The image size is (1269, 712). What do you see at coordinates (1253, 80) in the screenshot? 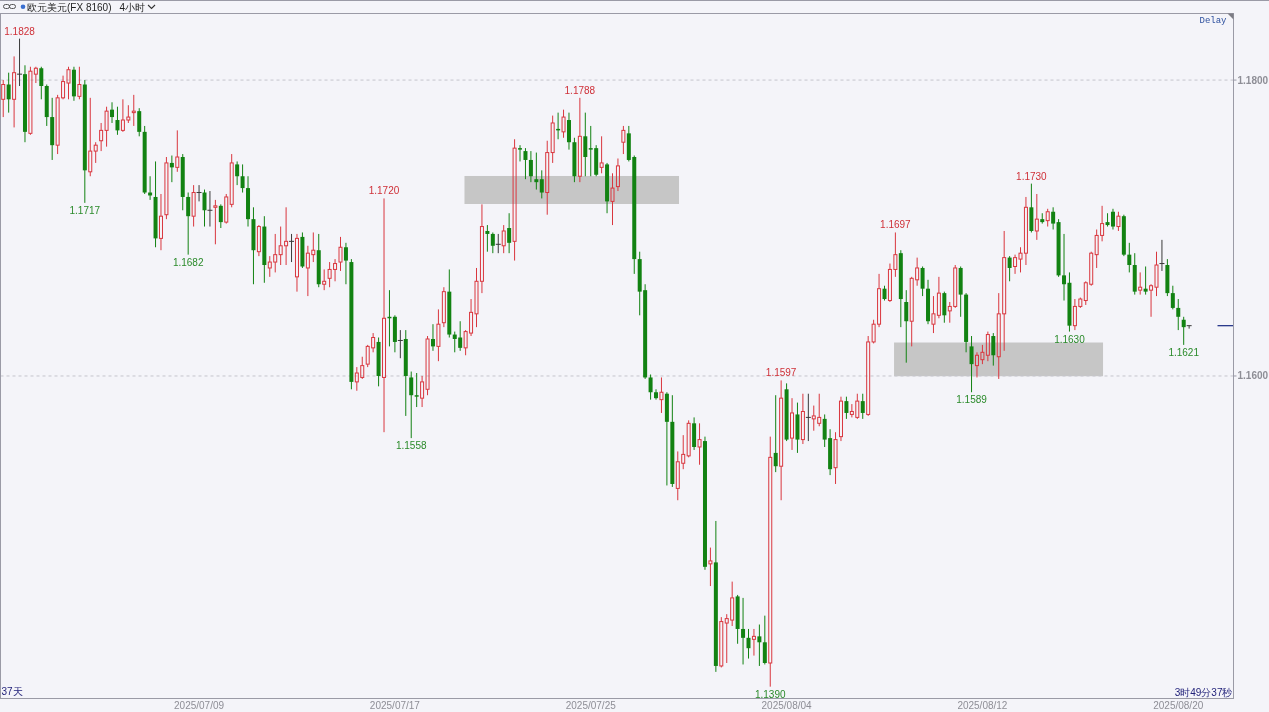
I see `y-tick-label: 1.1800` at bounding box center [1253, 80].